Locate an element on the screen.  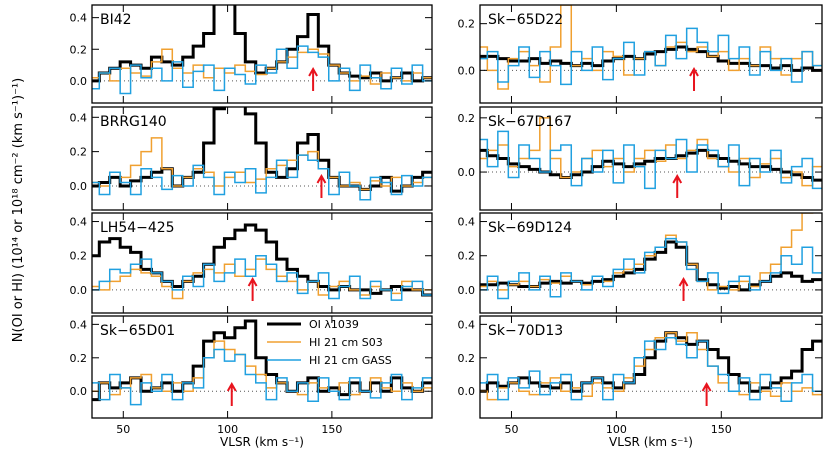
panel: 0.0 0.2 0.4 BI42 is located at coordinates (251, 54).